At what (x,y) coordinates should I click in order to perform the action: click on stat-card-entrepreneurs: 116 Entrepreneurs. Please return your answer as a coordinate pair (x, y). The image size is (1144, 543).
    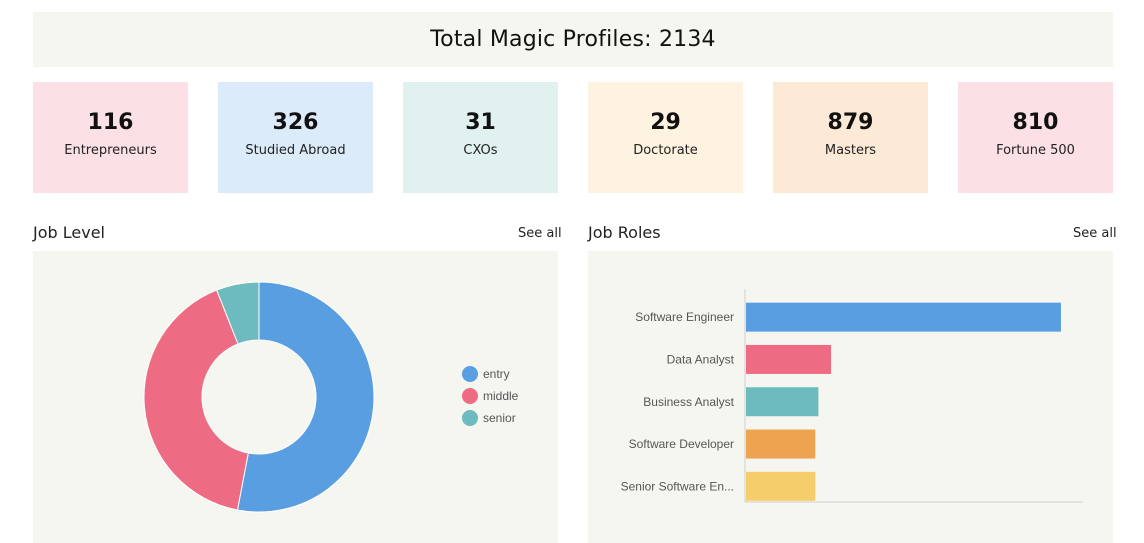
    Looking at the image, I should click on (110, 137).